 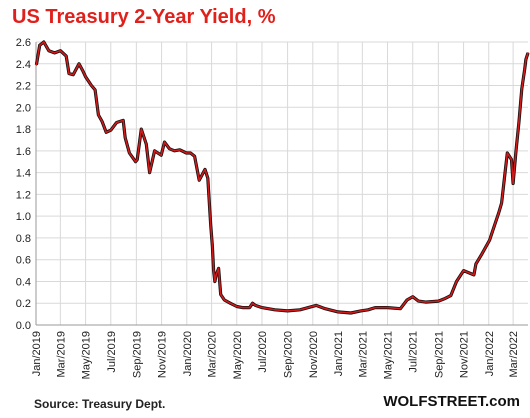 I want to click on x-tick-label: Sep/2021, so click(x=439, y=354).